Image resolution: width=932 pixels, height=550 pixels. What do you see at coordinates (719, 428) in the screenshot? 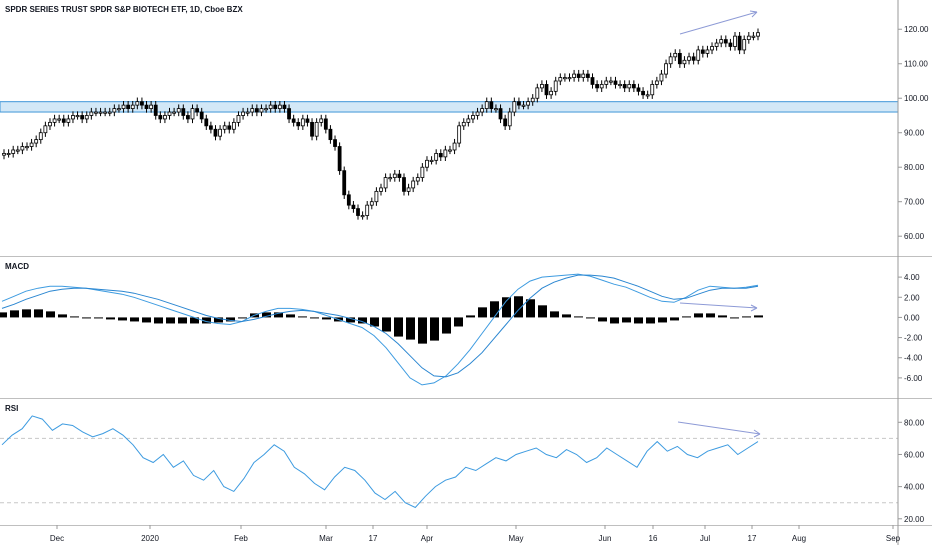
I see `rsi-trend-arrow` at bounding box center [719, 428].